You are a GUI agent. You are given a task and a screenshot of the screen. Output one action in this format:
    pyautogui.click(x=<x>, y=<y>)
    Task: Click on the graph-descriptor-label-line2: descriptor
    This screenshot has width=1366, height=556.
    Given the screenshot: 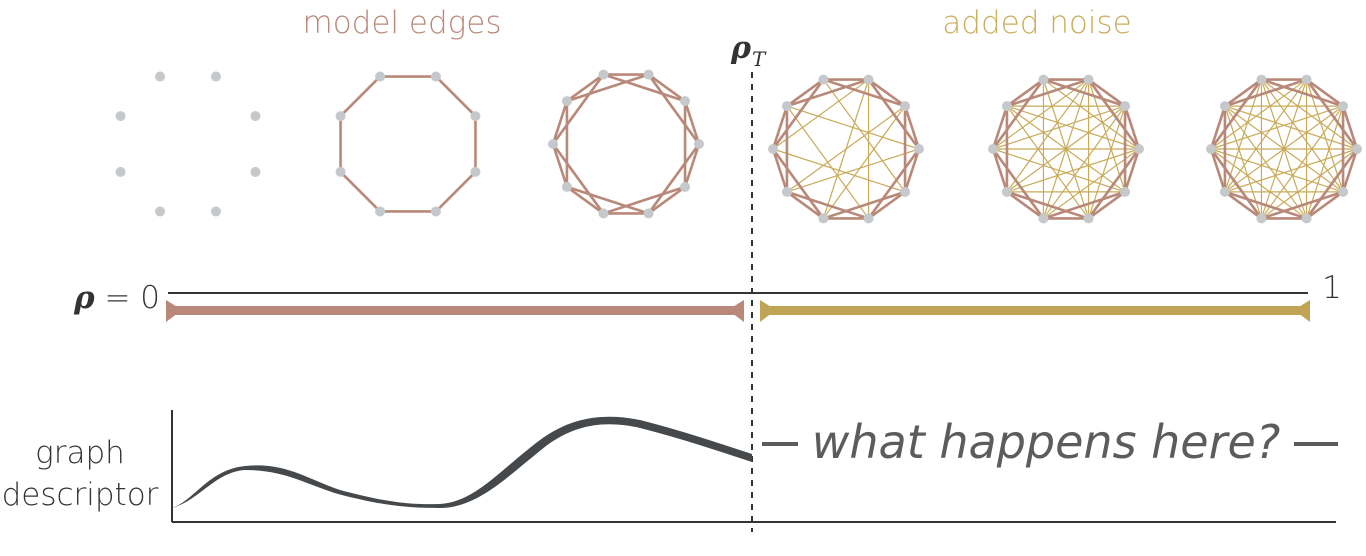 What is the action you would take?
    pyautogui.click(x=80, y=495)
    